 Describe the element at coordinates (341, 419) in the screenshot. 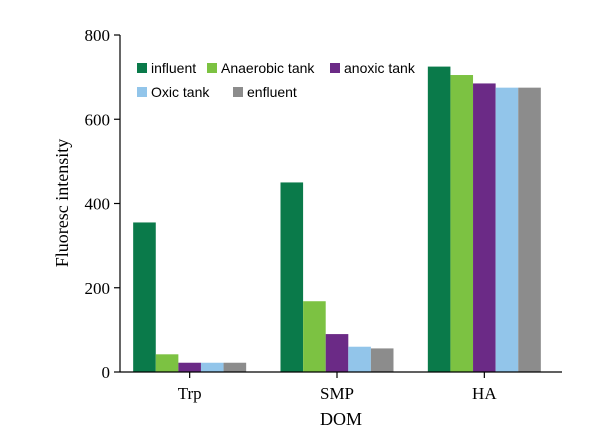

I see `x-axis-title: DOM` at that location.